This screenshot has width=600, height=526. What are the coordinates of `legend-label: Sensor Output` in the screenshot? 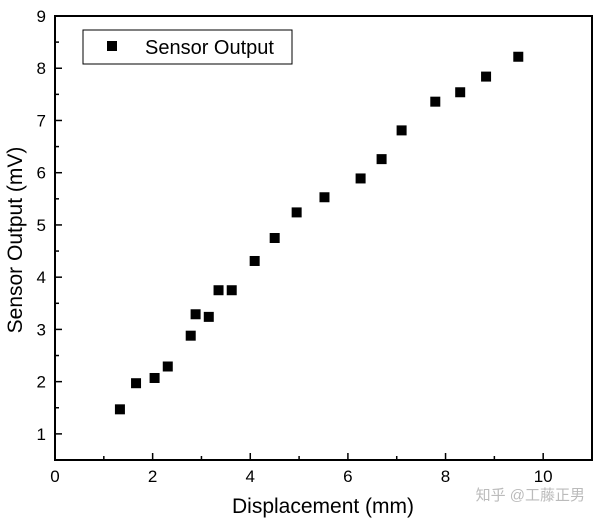 It's located at (209, 48).